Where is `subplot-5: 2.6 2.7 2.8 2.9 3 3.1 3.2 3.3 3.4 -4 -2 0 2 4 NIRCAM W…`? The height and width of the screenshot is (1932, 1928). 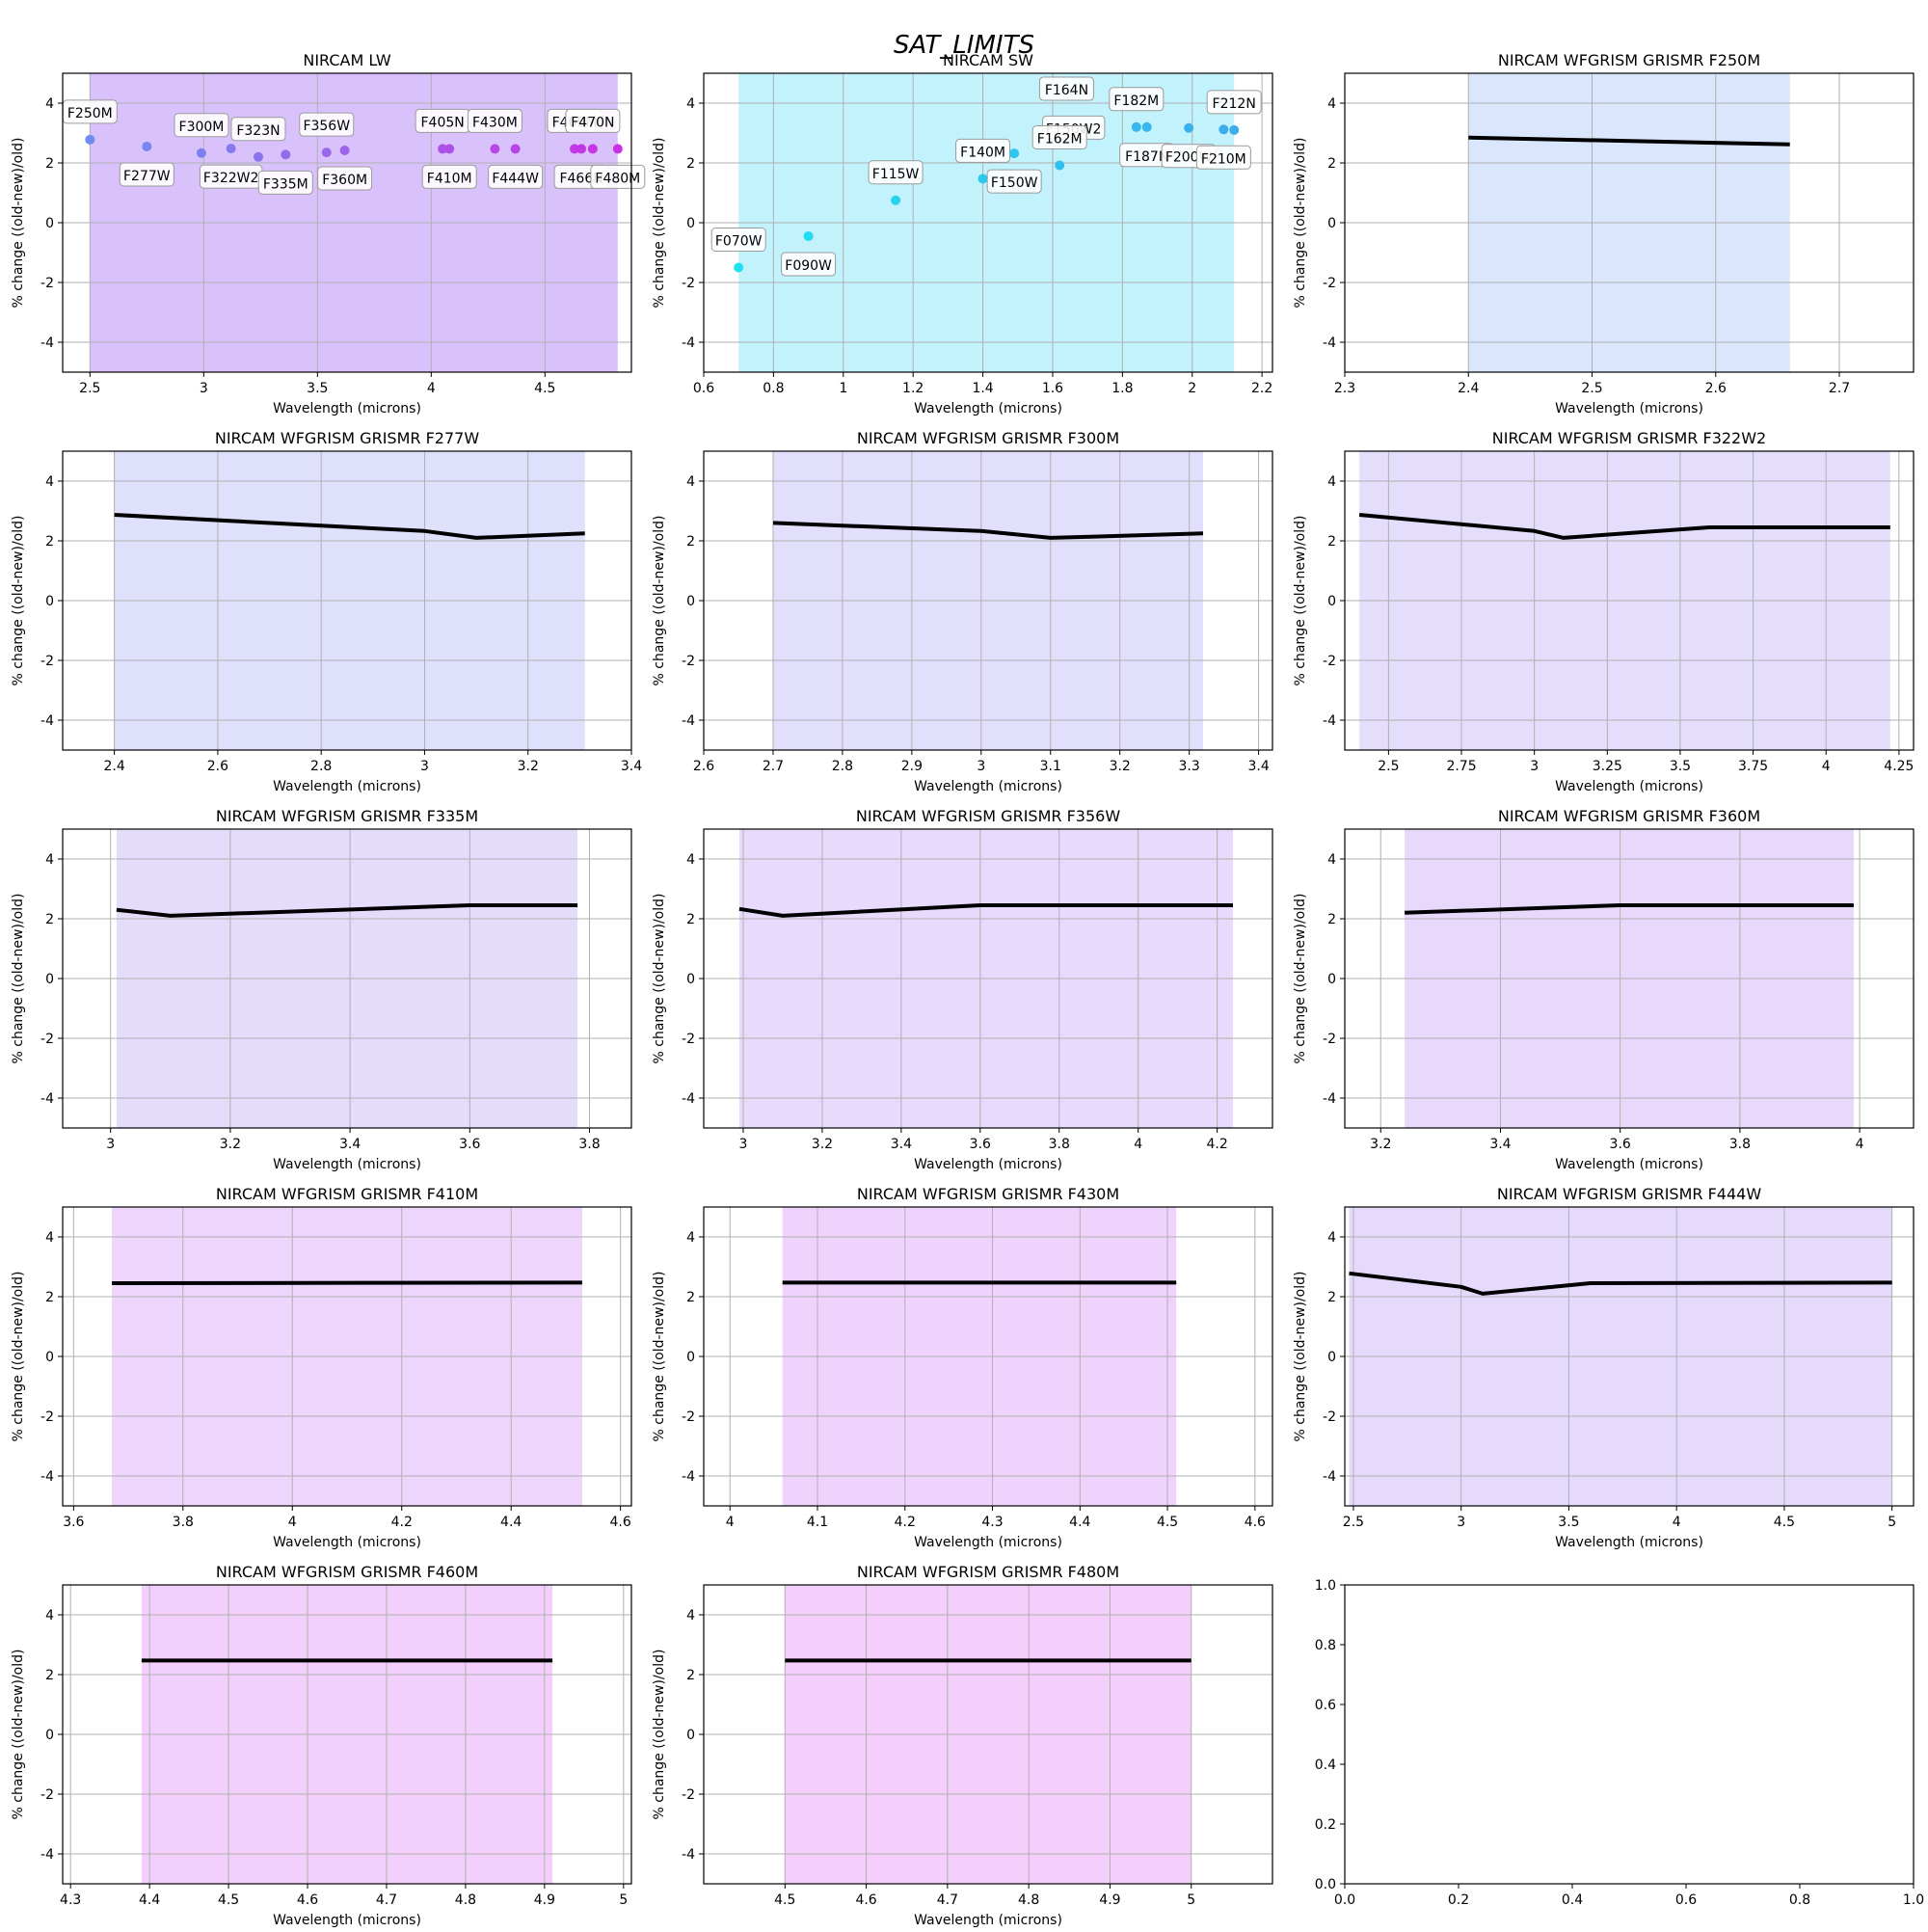 subplot-5: 2.6 2.7 2.8 2.9 3 3.1 3.2 3.3 3.4 -4 -2 0 2 4 NIRCAM W… is located at coordinates (963, 612).